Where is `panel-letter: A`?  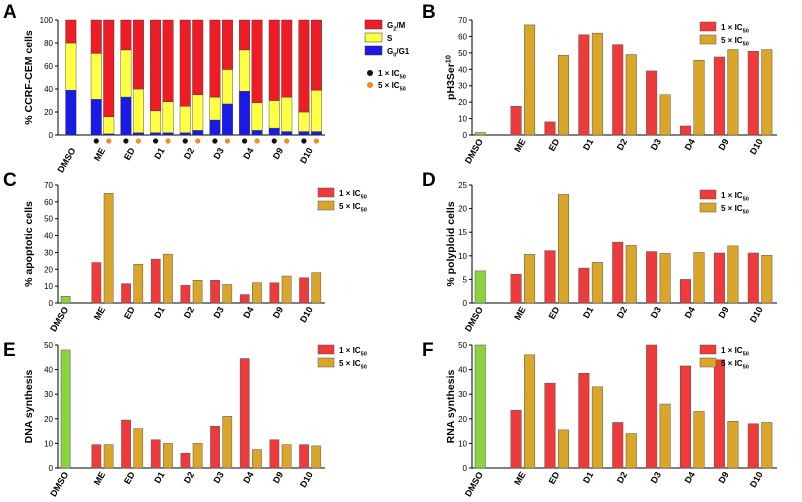 panel-letter: A is located at coordinates (10, 12).